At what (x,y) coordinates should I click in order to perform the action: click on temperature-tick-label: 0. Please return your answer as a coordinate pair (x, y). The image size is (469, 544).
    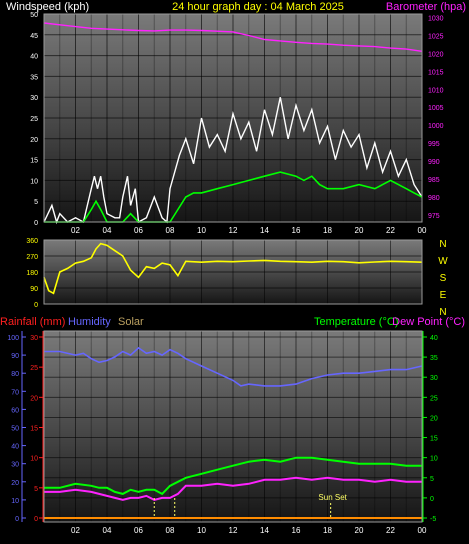
    Looking at the image, I should click on (432, 499).